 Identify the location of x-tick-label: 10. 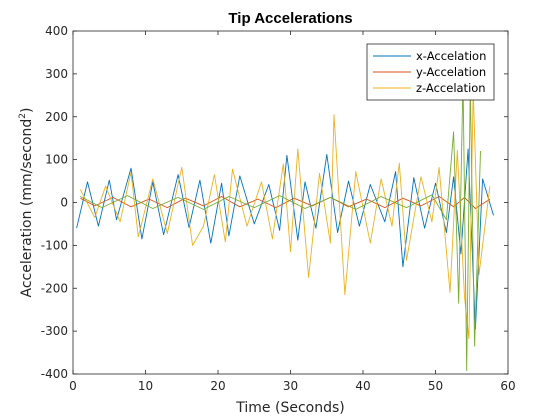
(145, 386).